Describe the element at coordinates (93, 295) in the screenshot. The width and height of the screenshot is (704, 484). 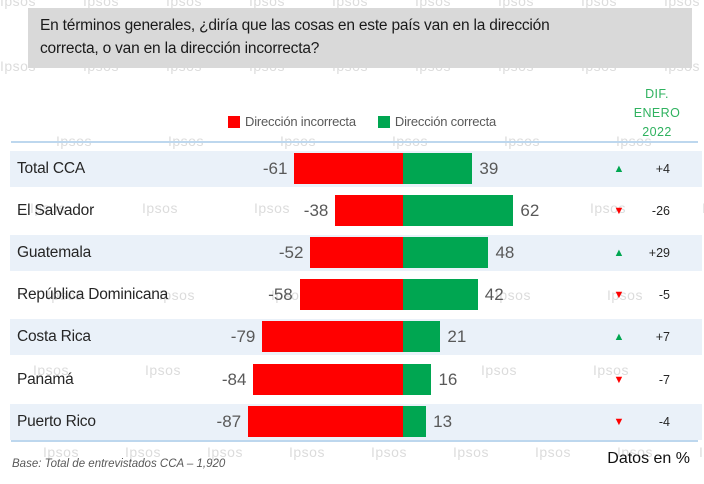
I see `country-label: República Dominicana` at that location.